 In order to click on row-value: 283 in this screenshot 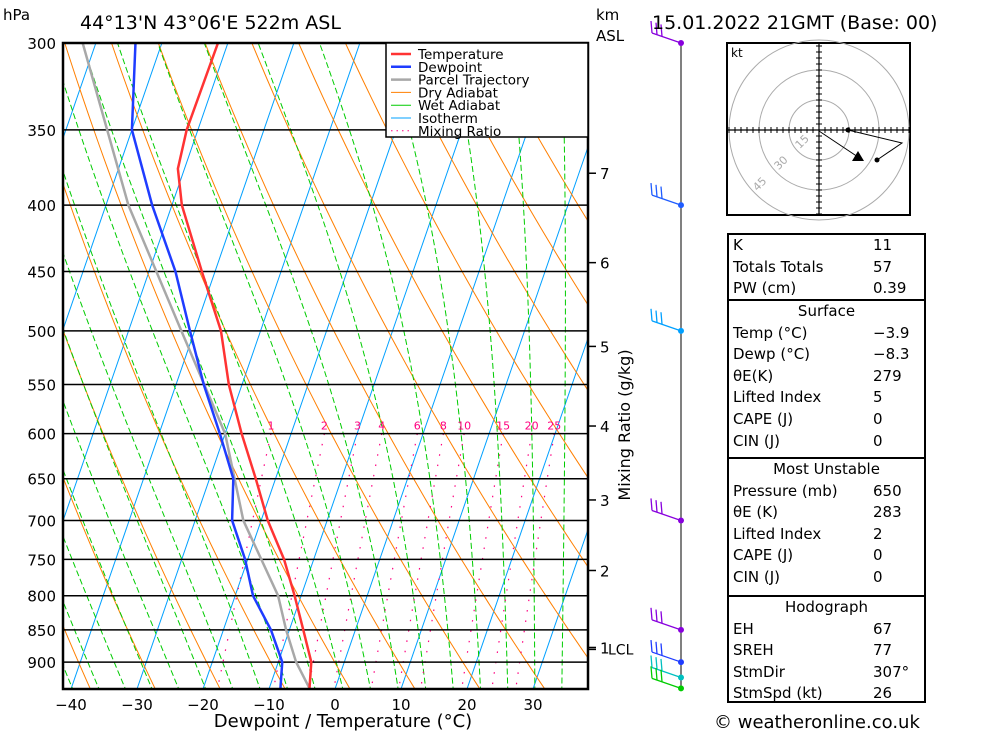, I will do `click(887, 512)`.